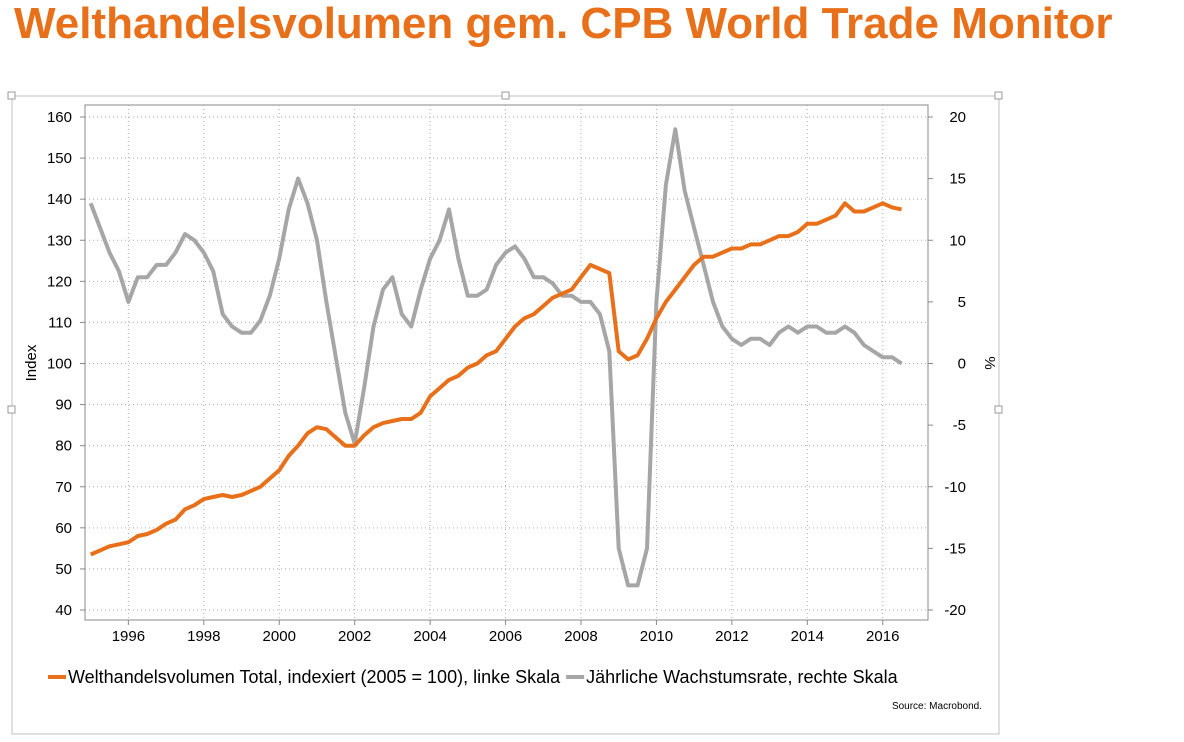 Image resolution: width=1184 pixels, height=742 pixels. I want to click on y2-tick-label: 15, so click(957, 179).